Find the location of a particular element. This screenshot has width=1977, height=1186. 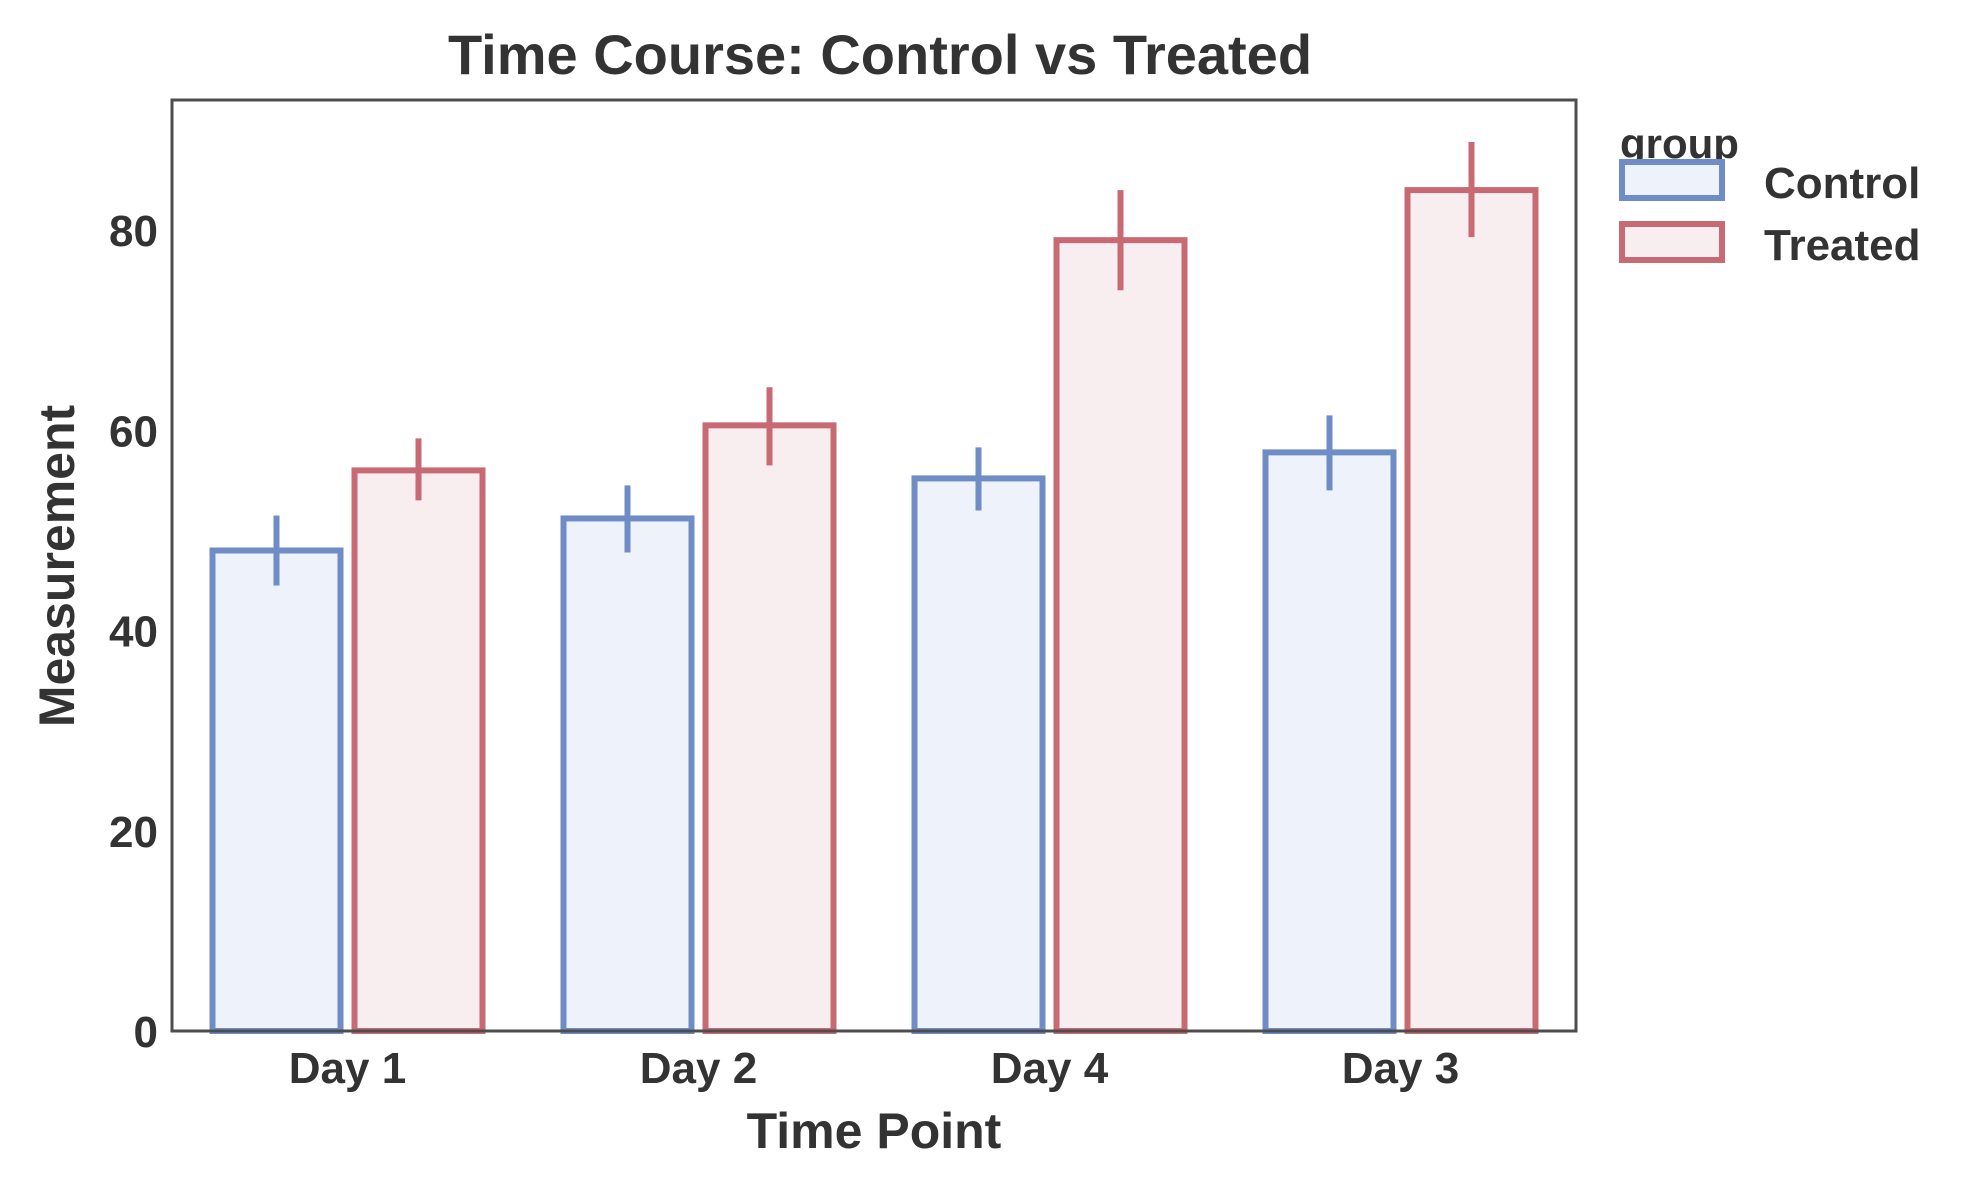

legend-label-control: Control is located at coordinates (1842, 183).